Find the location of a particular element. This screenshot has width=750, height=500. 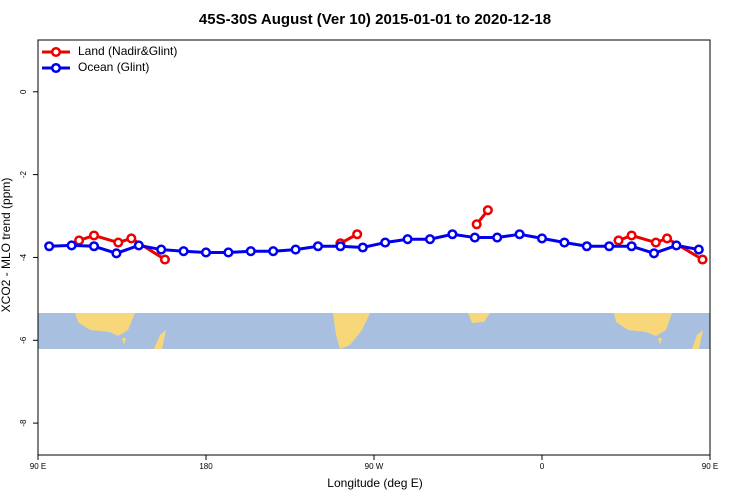

map-band is located at coordinates (374, 331).